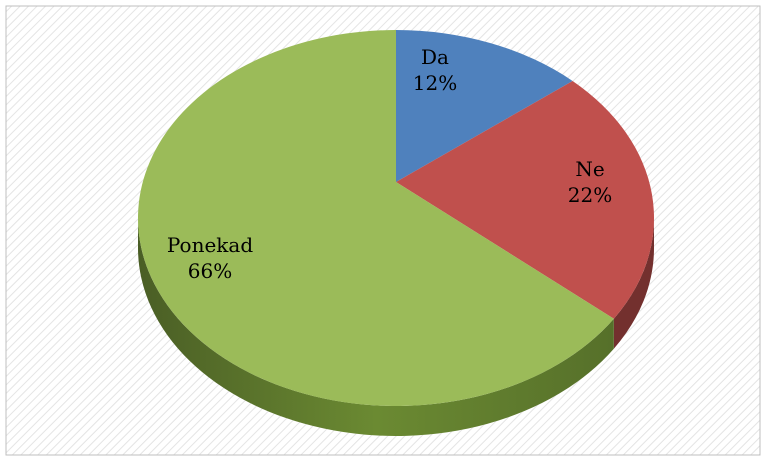 This screenshot has width=766, height=461. I want to click on data-label: Ponekad 66%, so click(210, 258).